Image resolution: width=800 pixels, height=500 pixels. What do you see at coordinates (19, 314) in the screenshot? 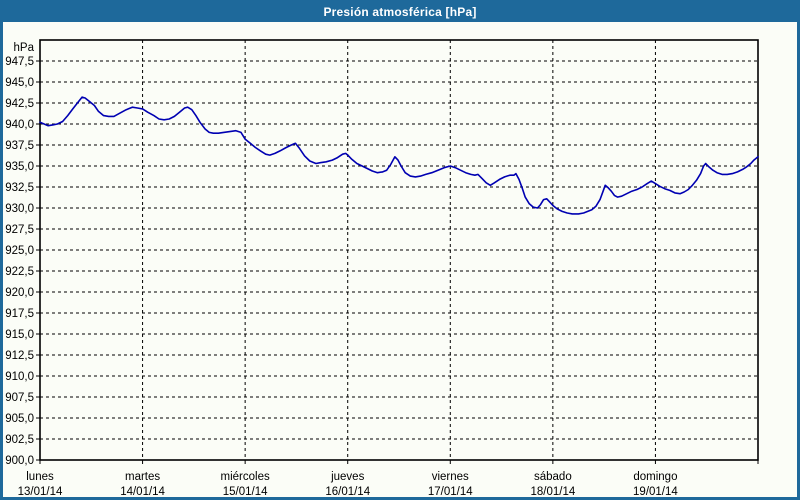
I see `y-tick-label: 917,5` at bounding box center [19, 314].